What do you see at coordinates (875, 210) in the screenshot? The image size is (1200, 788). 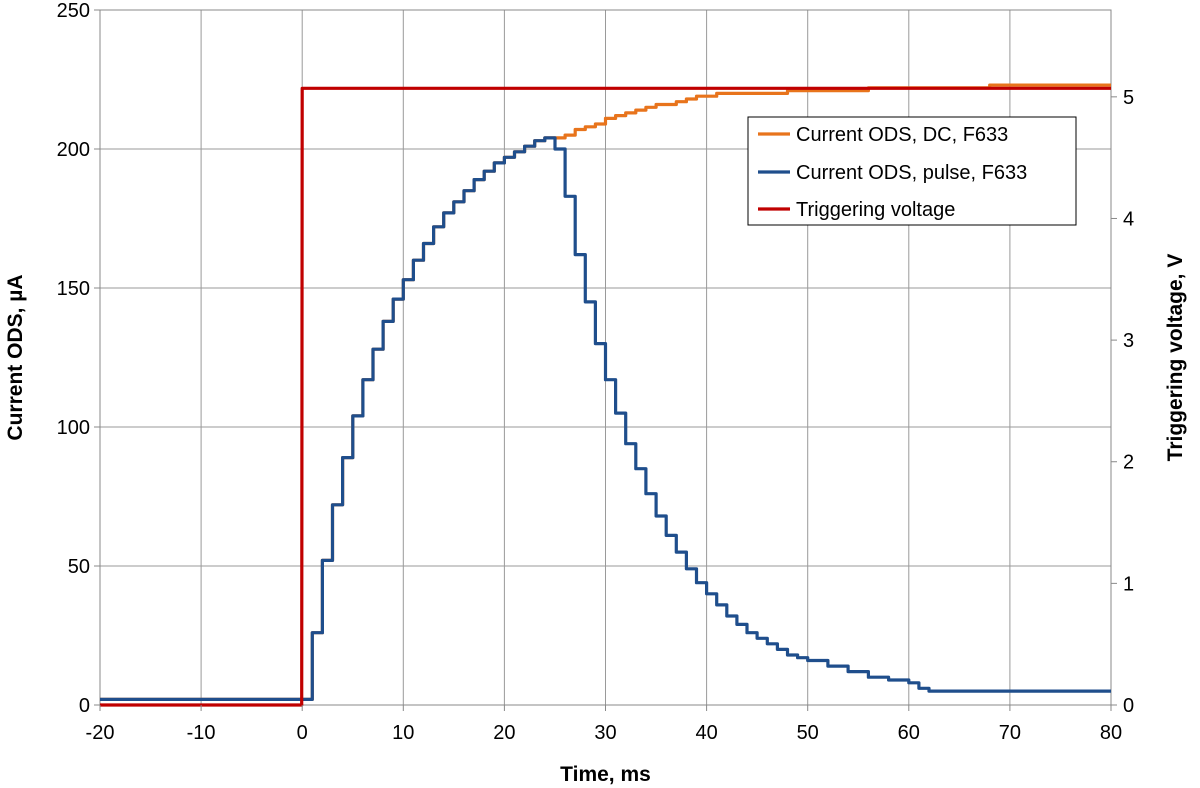 I see `legend-label-voltage: Triggering voltage` at bounding box center [875, 210].